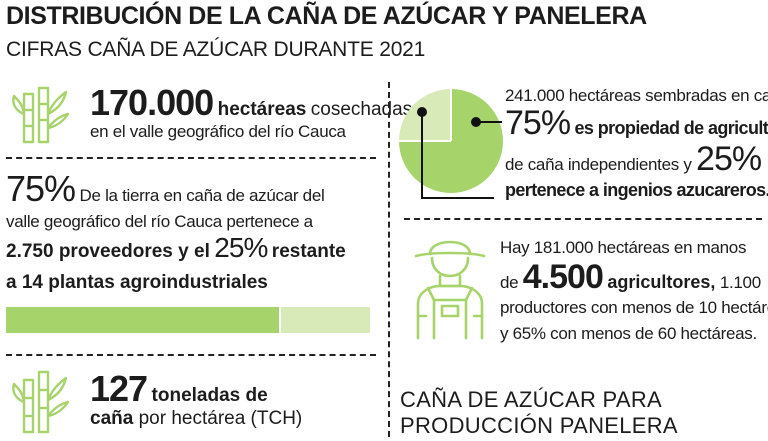  I want to click on farmers-text4: y 65% con menos de 60 hectáreas., so click(628, 333).